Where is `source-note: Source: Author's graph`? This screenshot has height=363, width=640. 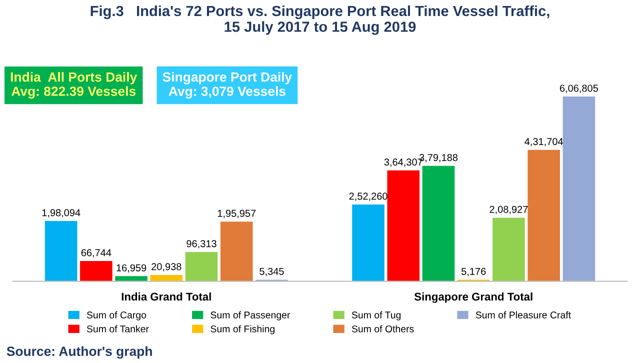
source-note: Source: Author's graph is located at coordinates (79, 352).